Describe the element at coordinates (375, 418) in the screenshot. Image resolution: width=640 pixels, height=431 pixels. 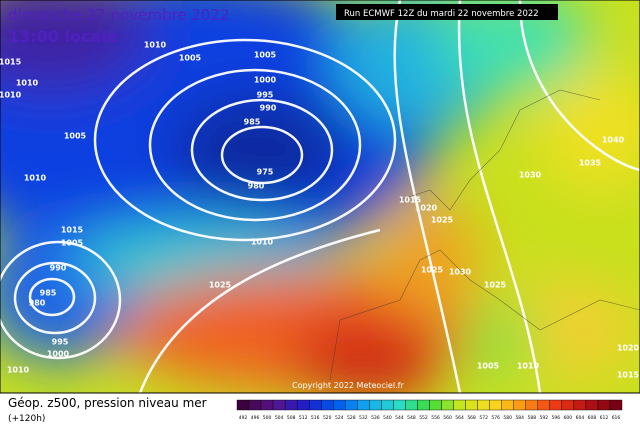
I see `scale-label: 536` at that location.